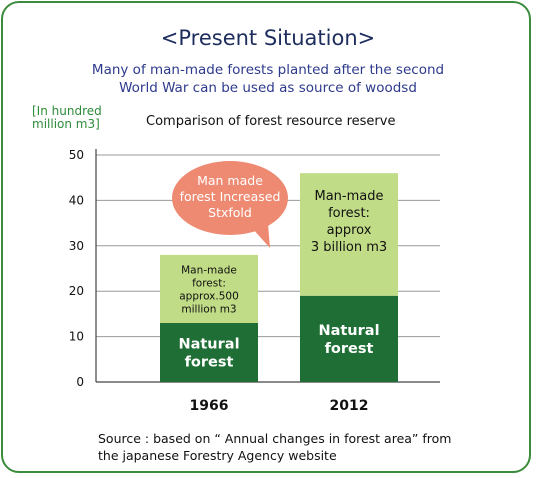  I want to click on y-axis-unit-line: million m3], so click(66, 124).